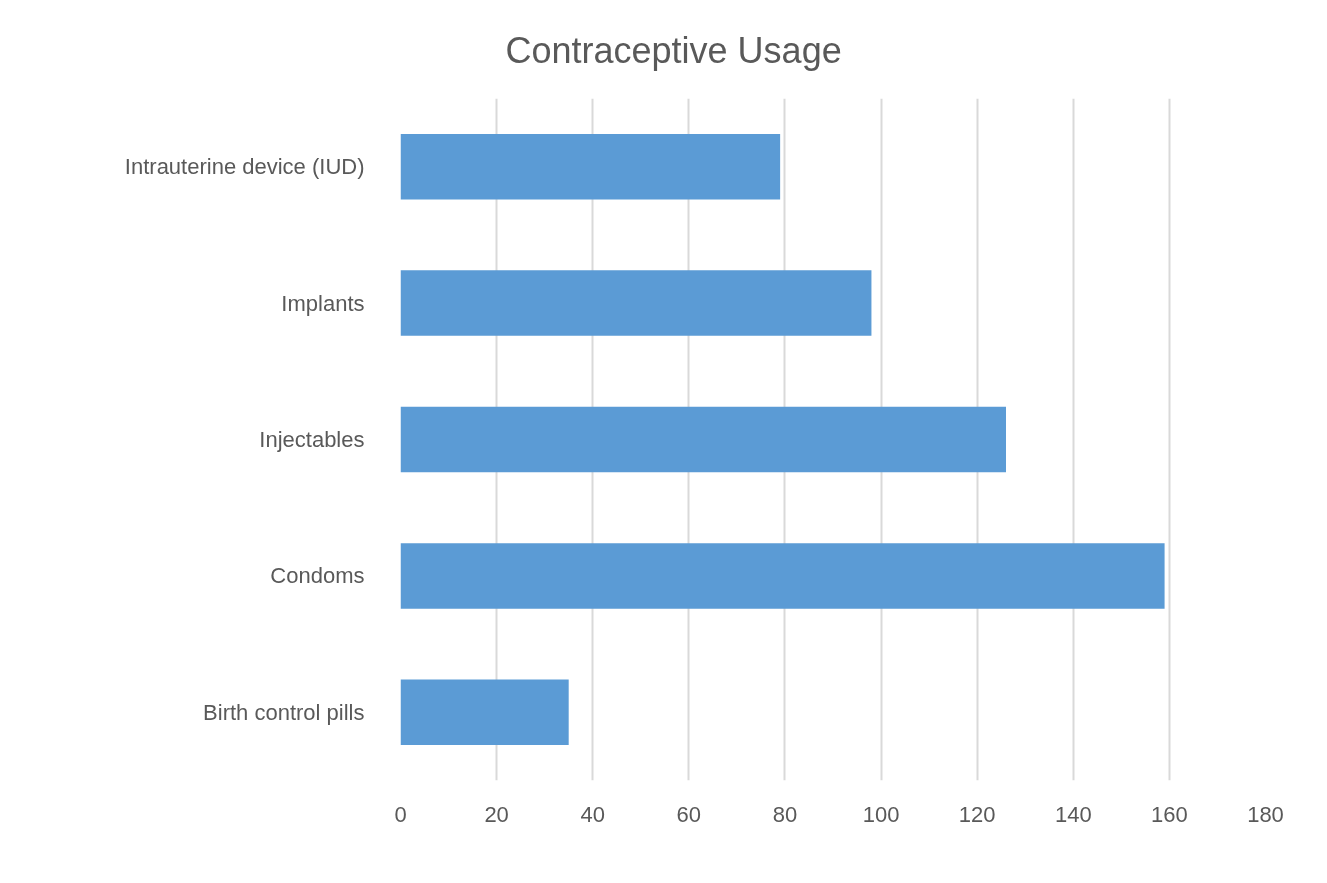 The height and width of the screenshot is (883, 1327). Describe the element at coordinates (323, 303) in the screenshot. I see `y-tick-label: Implants` at that location.